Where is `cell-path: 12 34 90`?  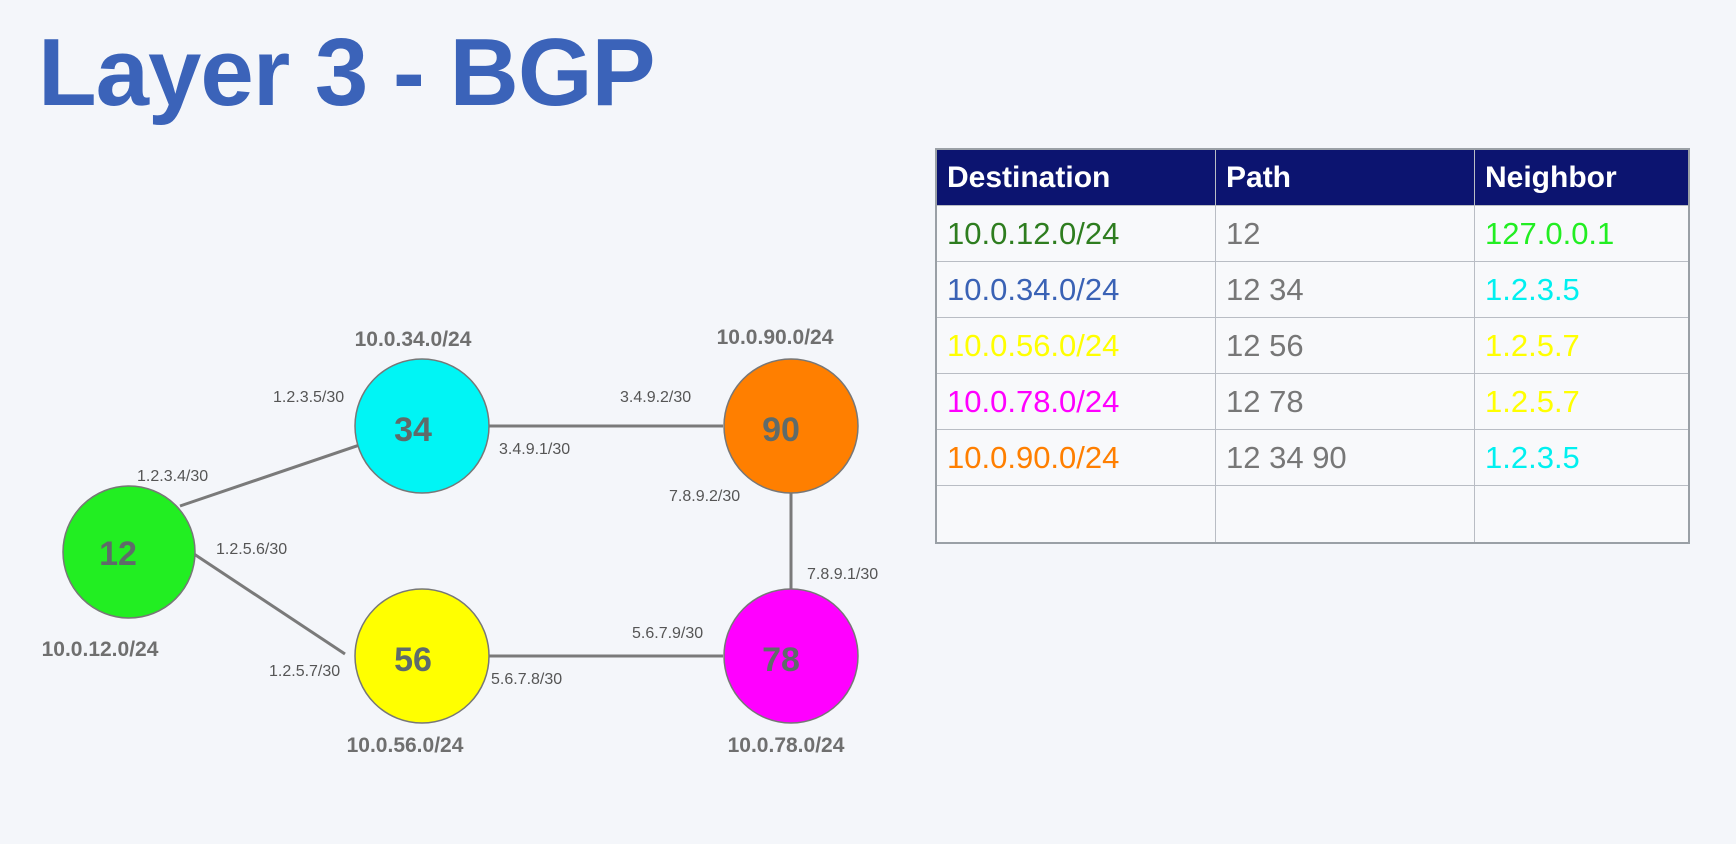 cell-path: 12 34 90 is located at coordinates (1345, 457).